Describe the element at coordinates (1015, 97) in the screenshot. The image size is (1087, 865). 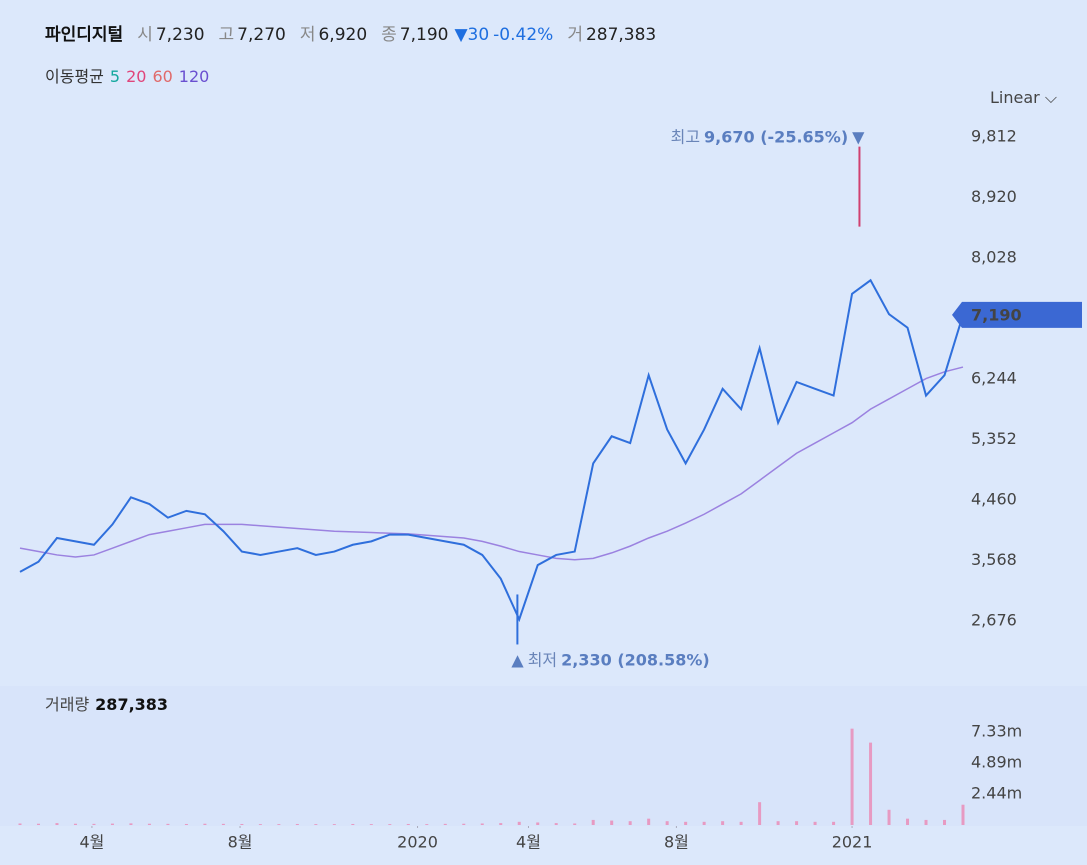
I see `scale-text: Linear` at that location.